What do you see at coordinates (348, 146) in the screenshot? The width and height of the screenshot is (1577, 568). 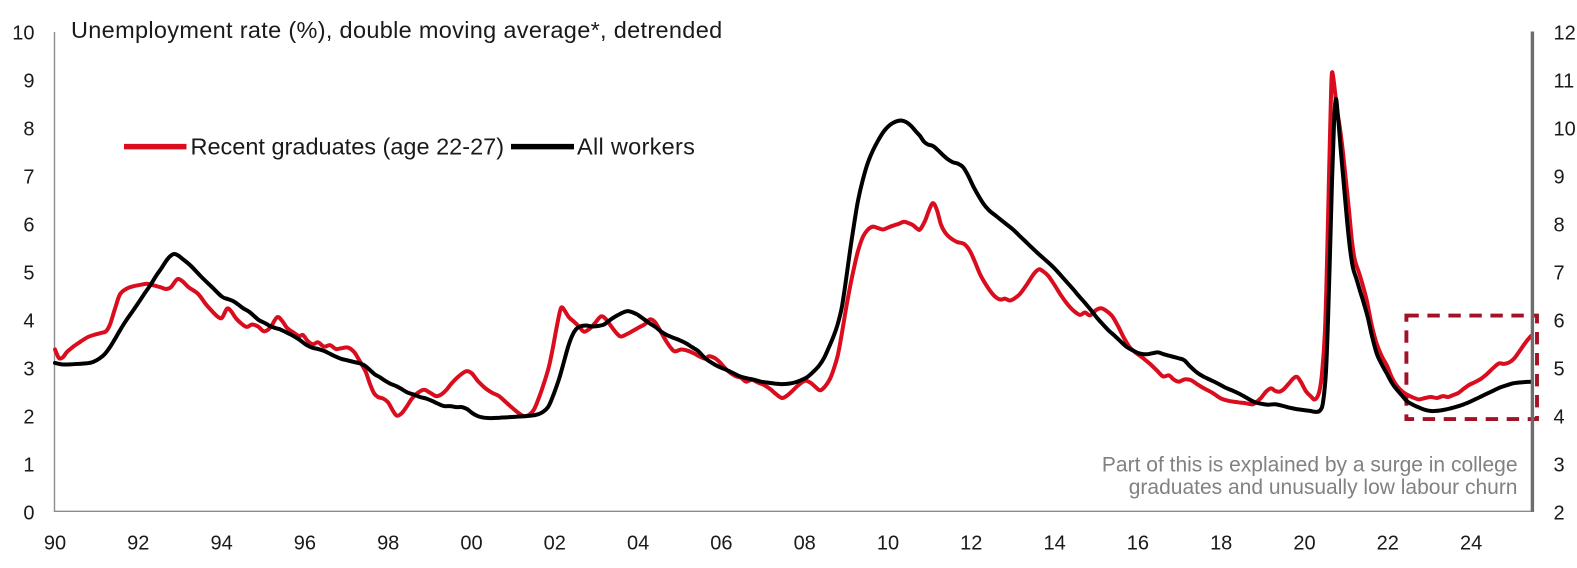 I see `svg-text: Recent graduates (age 22-27)` at bounding box center [348, 146].